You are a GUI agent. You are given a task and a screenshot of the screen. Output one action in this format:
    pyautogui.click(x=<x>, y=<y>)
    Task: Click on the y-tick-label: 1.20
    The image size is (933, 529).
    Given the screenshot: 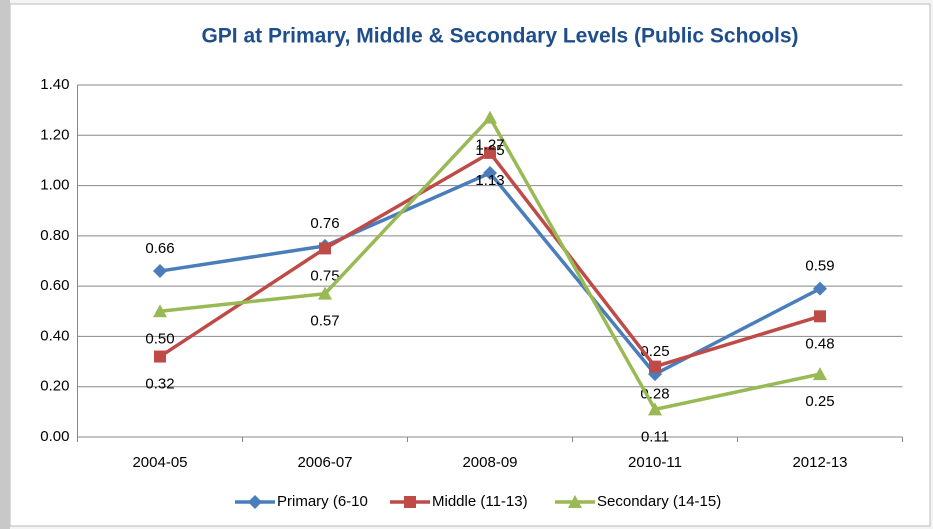 What is the action you would take?
    pyautogui.click(x=54, y=134)
    